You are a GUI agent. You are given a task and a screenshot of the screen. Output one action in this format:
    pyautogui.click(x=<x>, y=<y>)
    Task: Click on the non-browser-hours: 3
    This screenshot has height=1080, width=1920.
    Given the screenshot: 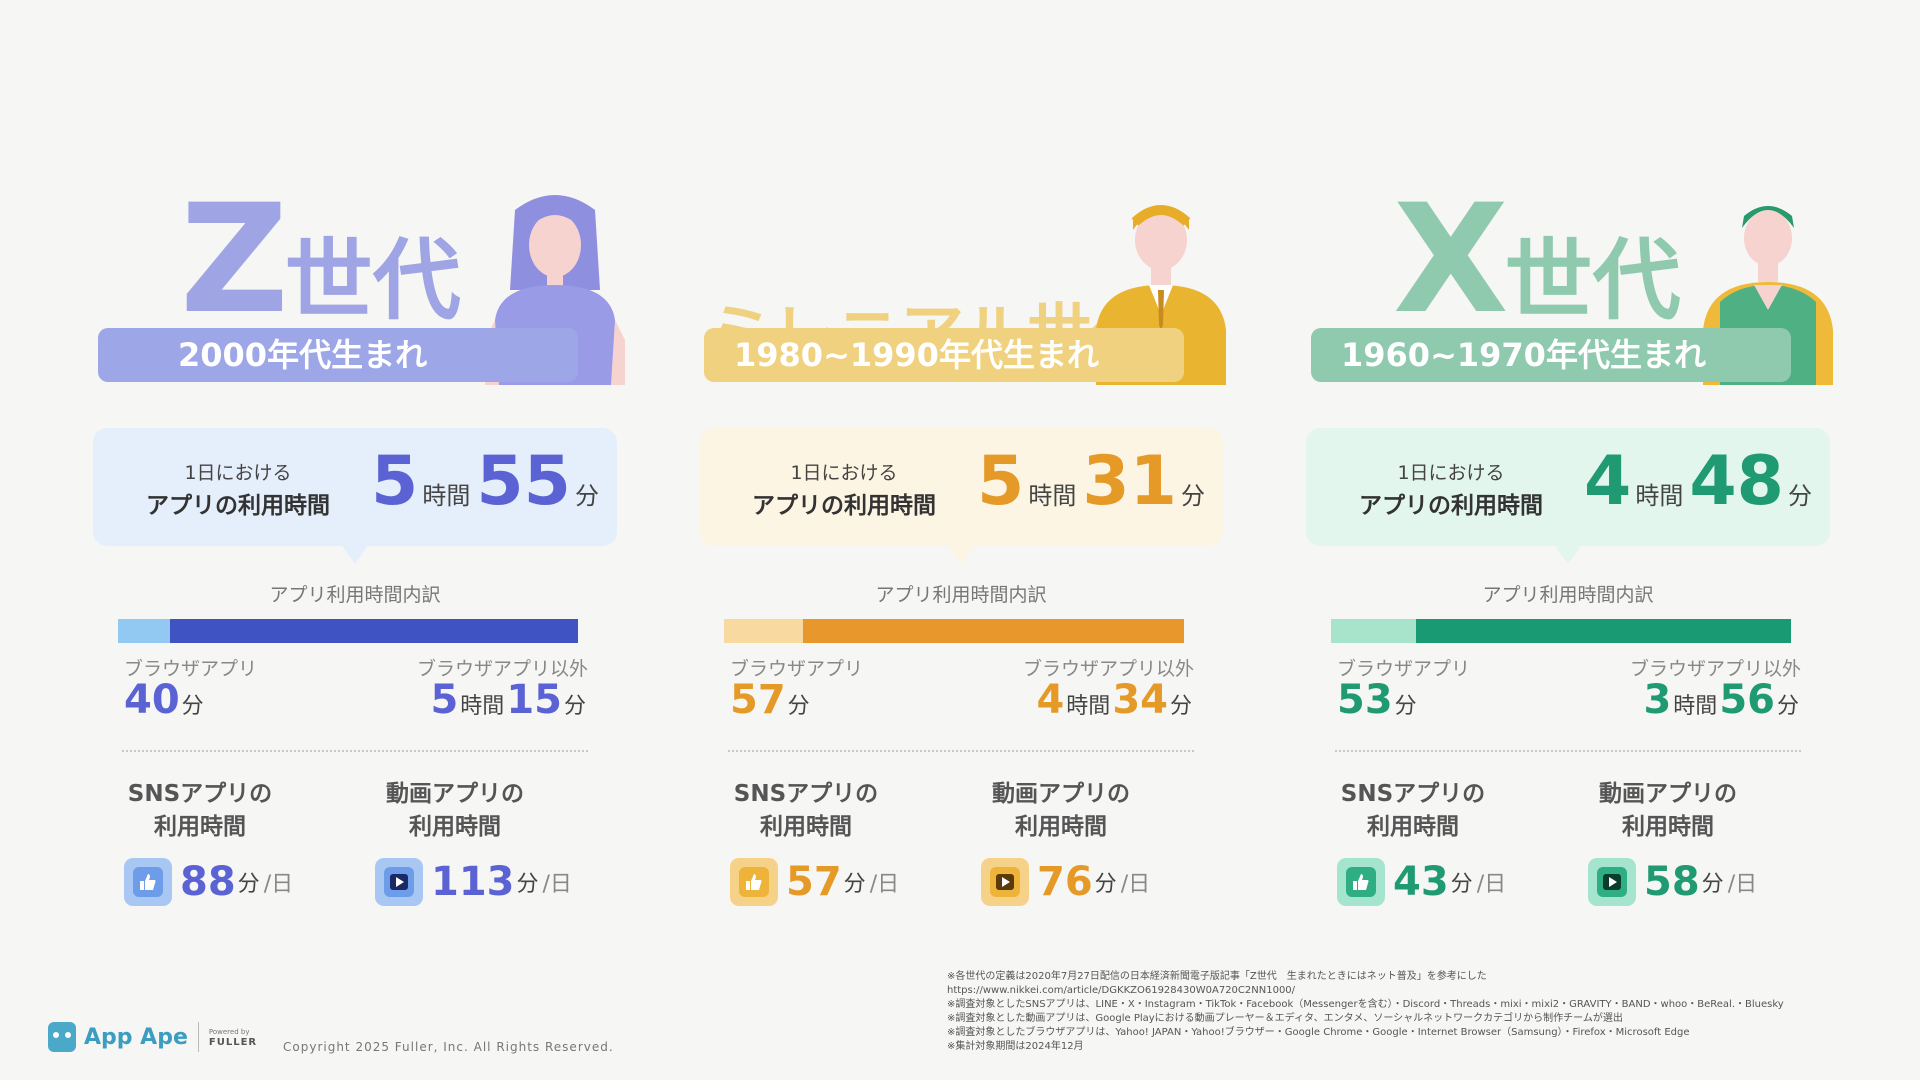 What is the action you would take?
    pyautogui.click(x=1657, y=700)
    